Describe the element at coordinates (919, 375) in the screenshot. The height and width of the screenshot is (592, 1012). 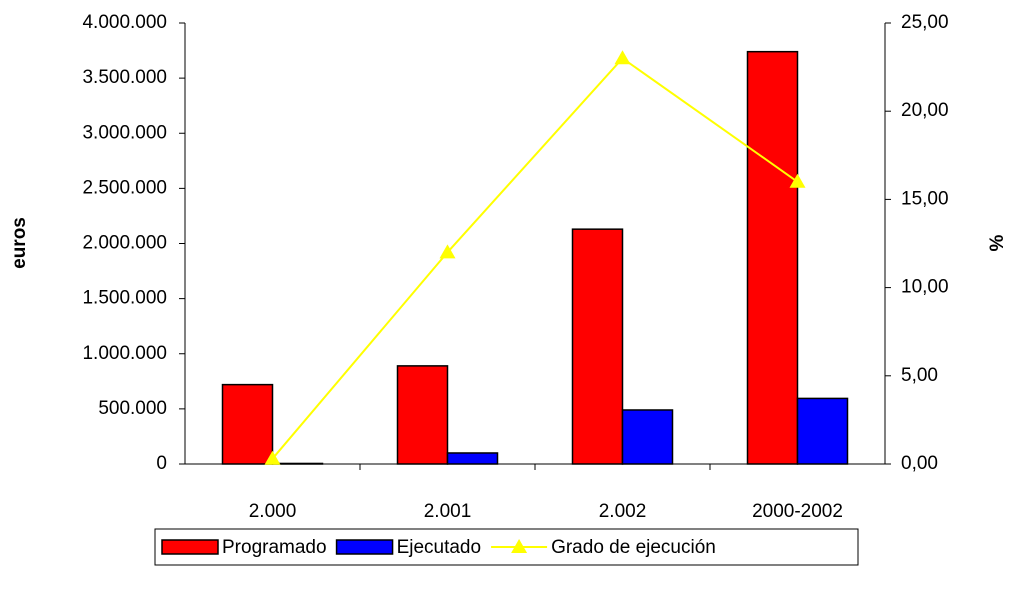
I see `y2-tick-label: 5,00` at that location.